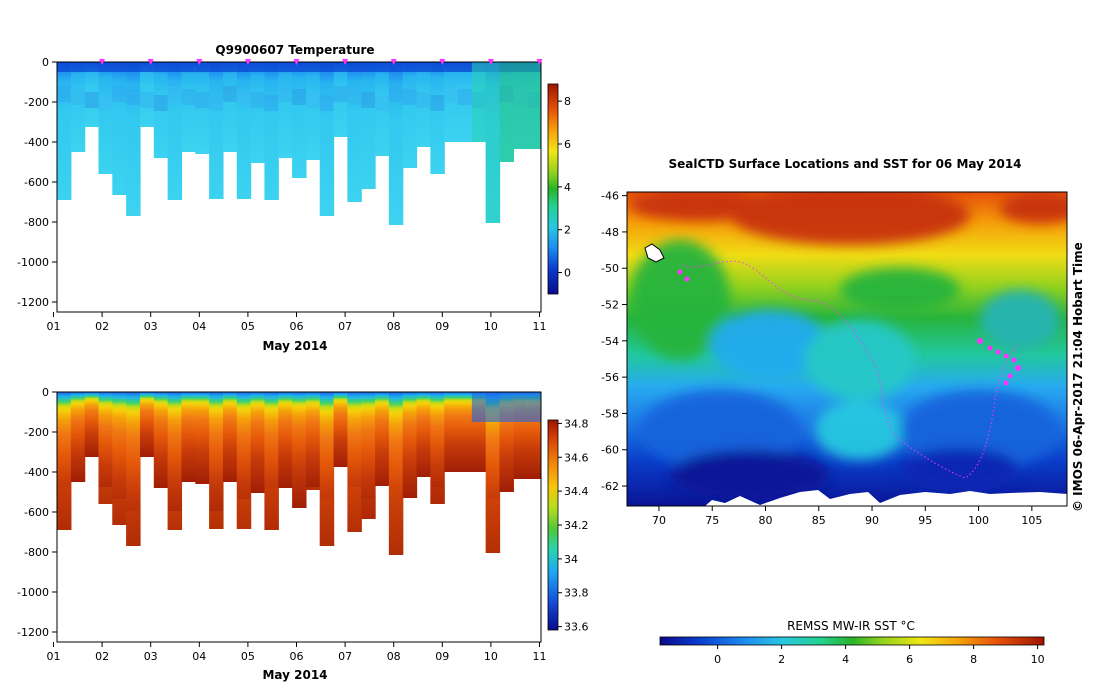 Image resolution: width=1099 pixels, height=700 pixels. What do you see at coordinates (37, 512) in the screenshot?
I see `salinity-y-axis: 0 -200 -400 -600 -800 -1000 -1200` at bounding box center [37, 512].